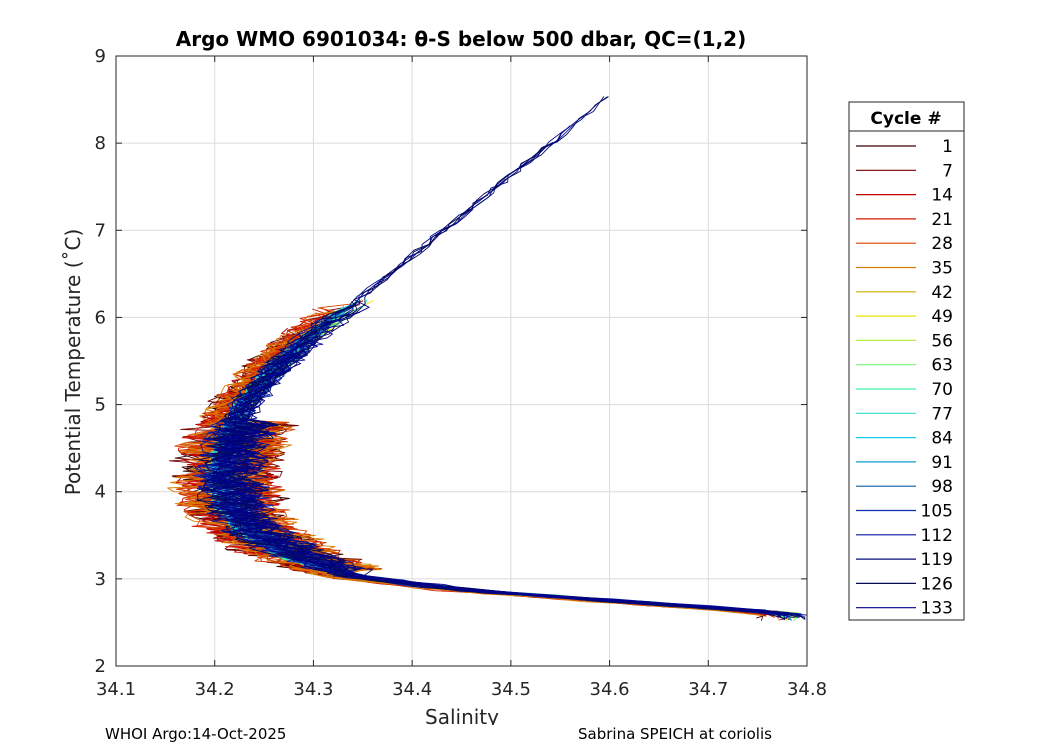 Image resolution: width=1050 pixels, height=750 pixels. Describe the element at coordinates (942, 487) in the screenshot. I see `legend-entry-label: 98` at that location.